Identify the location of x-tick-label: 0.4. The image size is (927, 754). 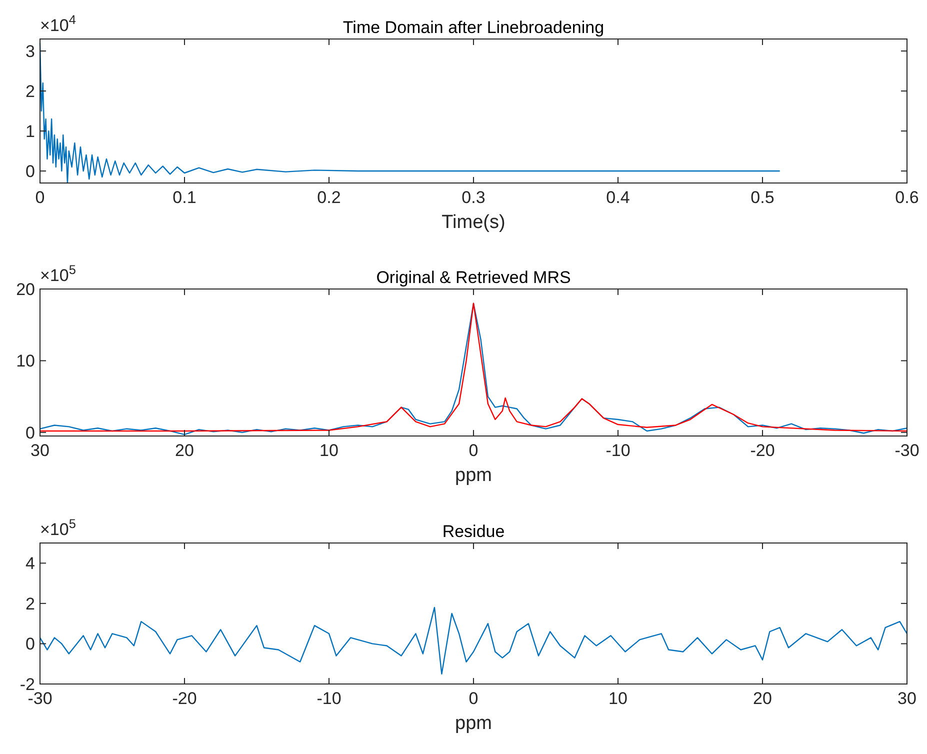
(618, 197).